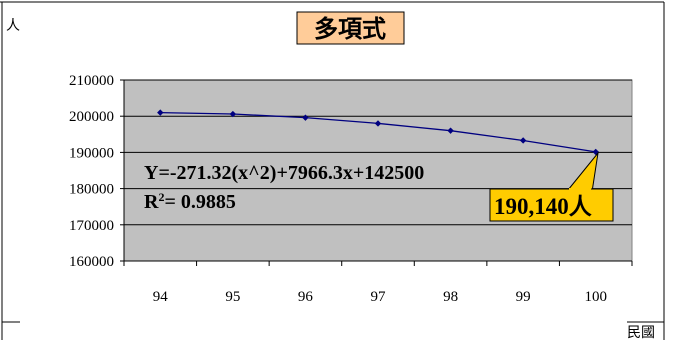 This screenshot has height=340, width=677. I want to click on x-tick-label: 94, so click(161, 297).